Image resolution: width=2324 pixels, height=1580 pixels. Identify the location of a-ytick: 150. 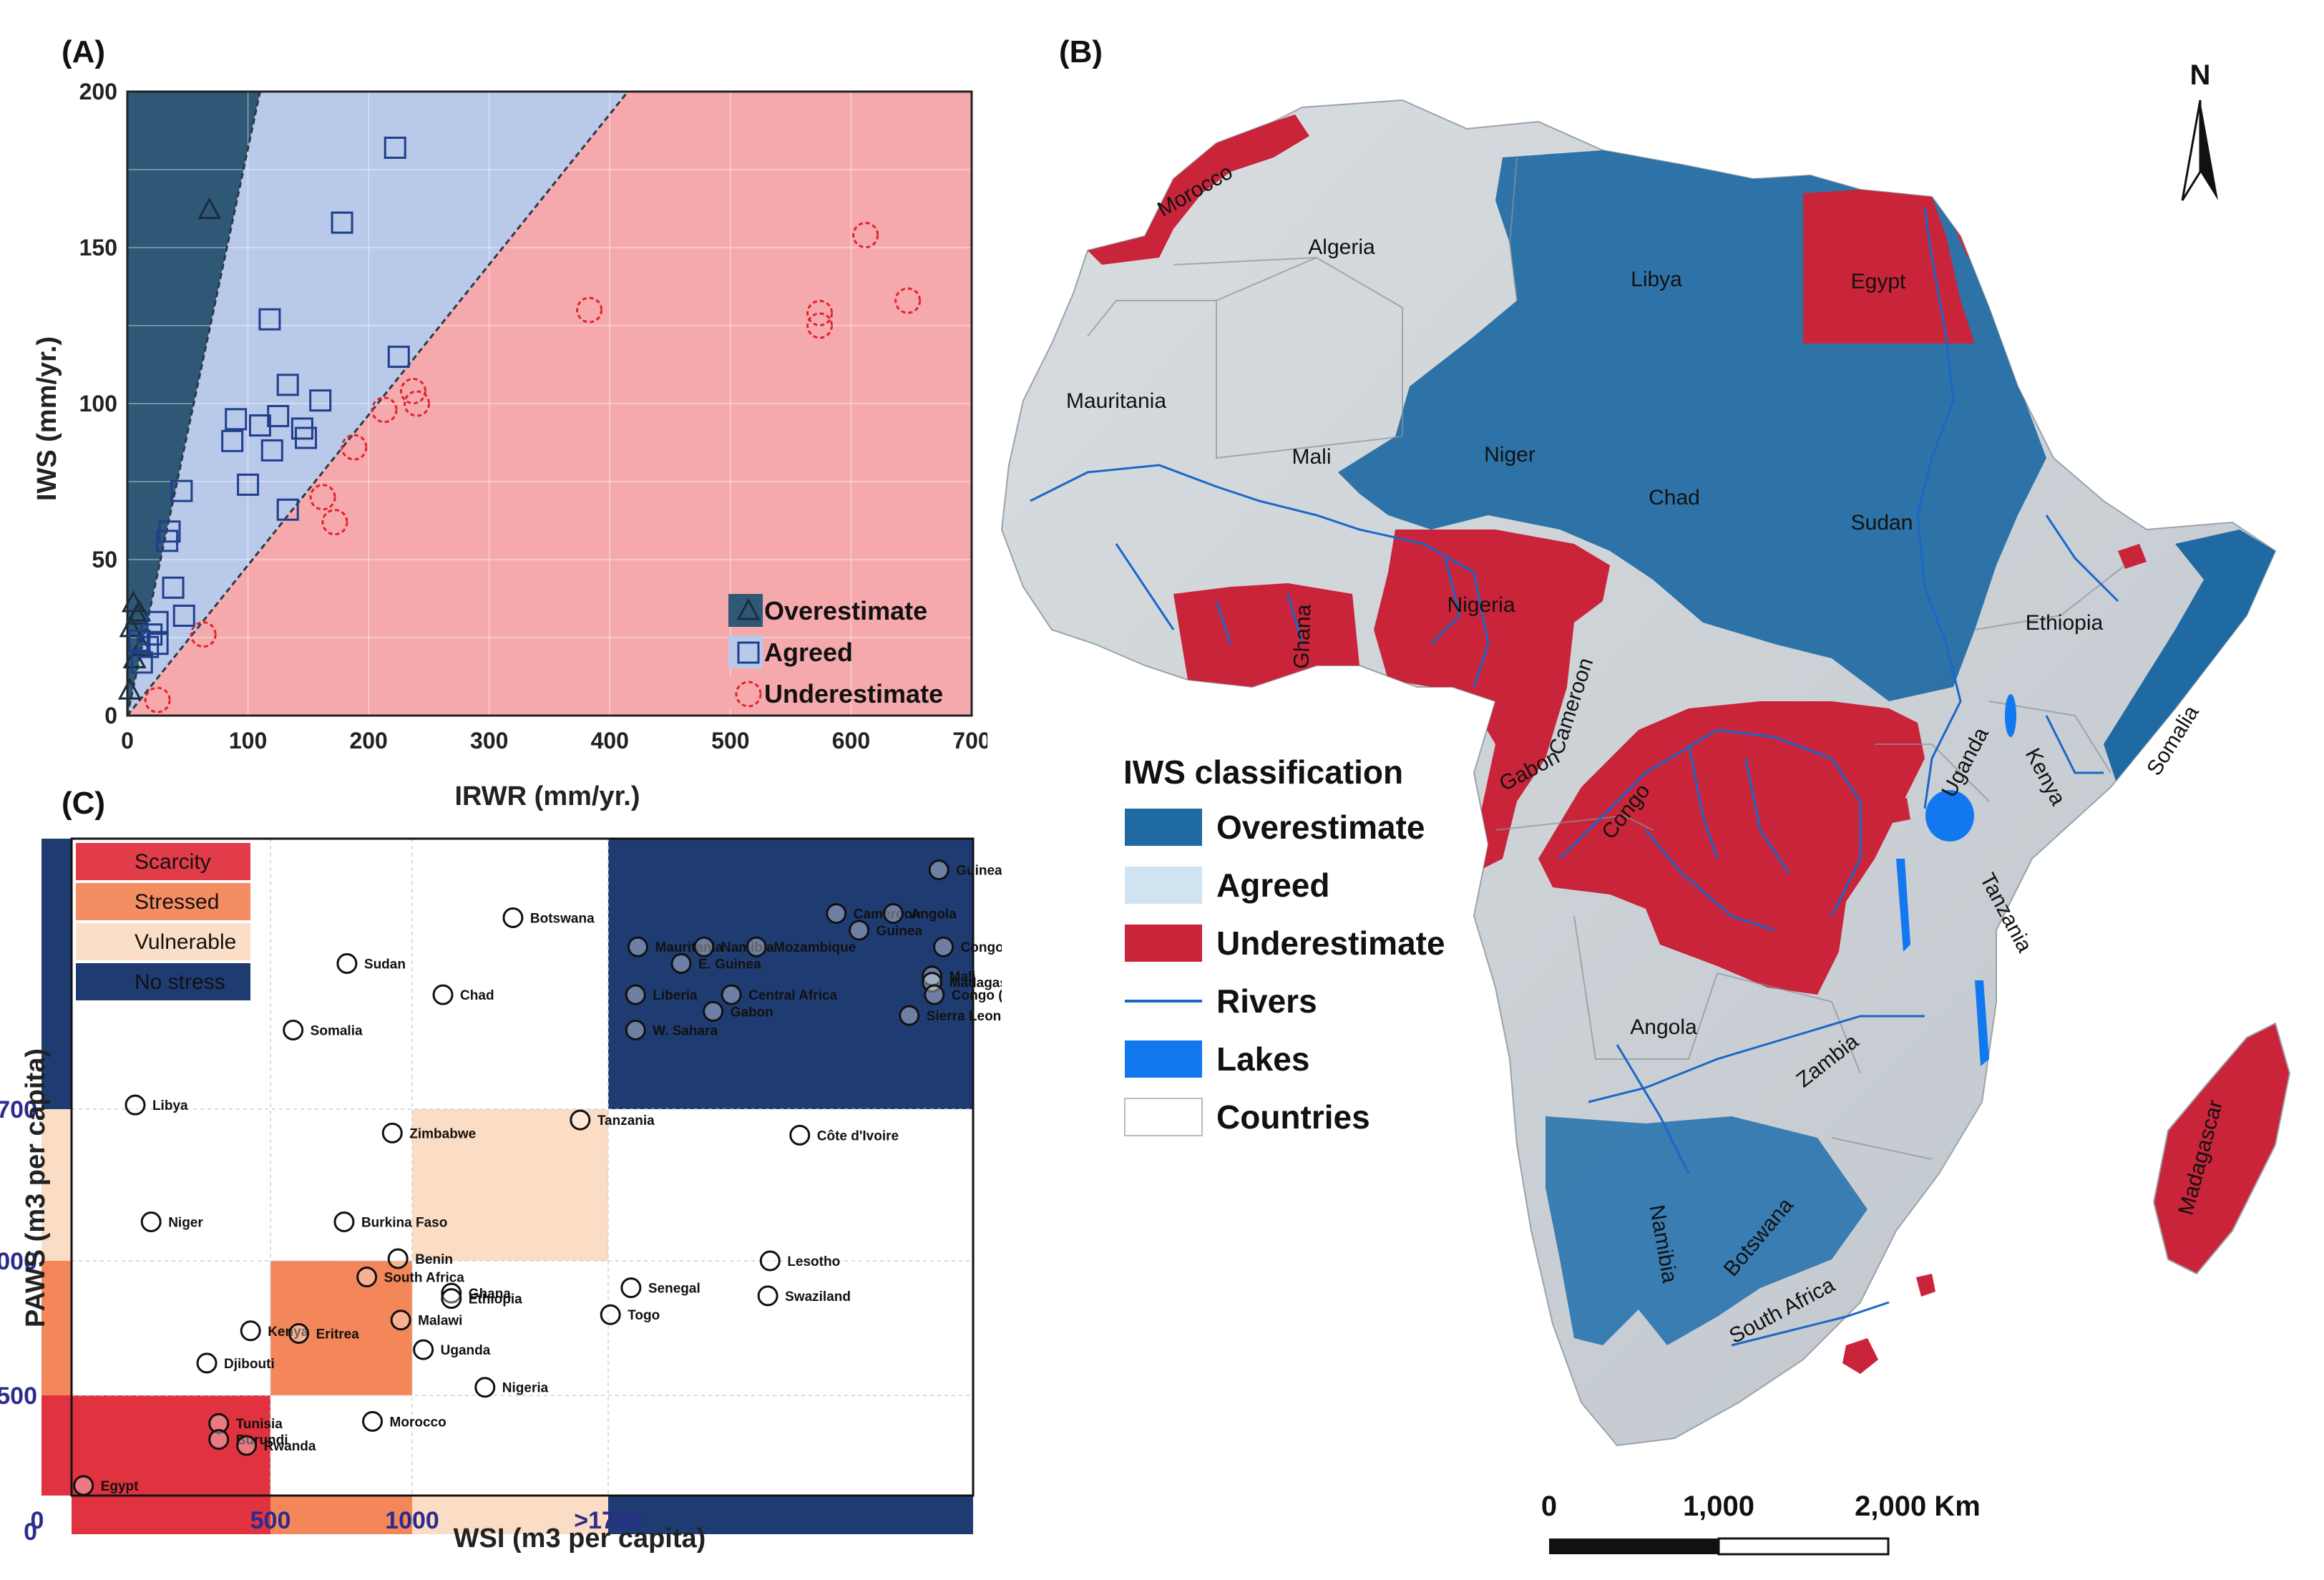
(98, 247).